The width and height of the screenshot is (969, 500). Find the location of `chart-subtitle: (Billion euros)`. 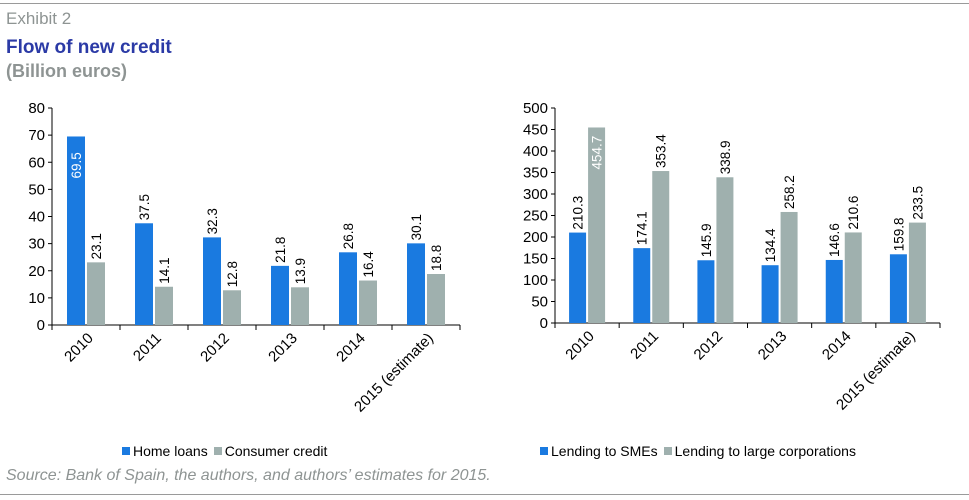

chart-subtitle: (Billion euros) is located at coordinates (66, 71).